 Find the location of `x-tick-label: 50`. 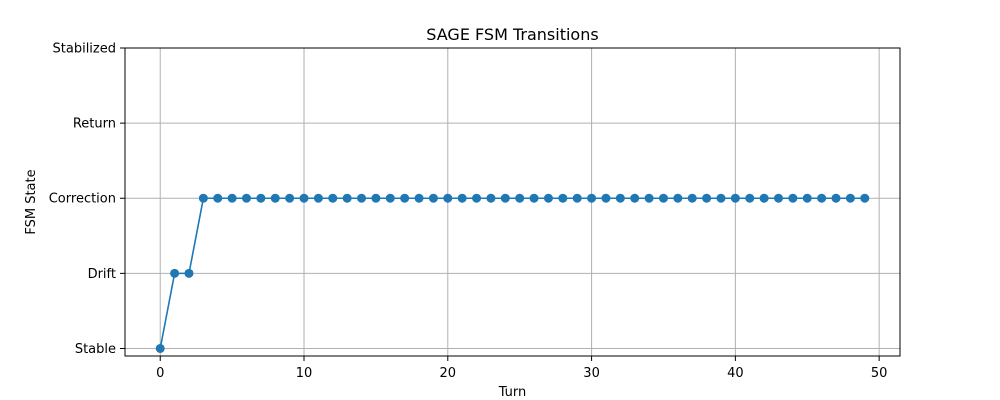

x-tick-label: 50 is located at coordinates (879, 373).